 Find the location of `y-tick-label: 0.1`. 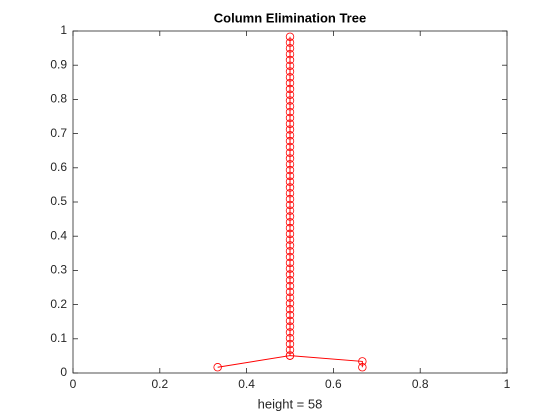

y-tick-label: 0.1 is located at coordinates (58, 338).